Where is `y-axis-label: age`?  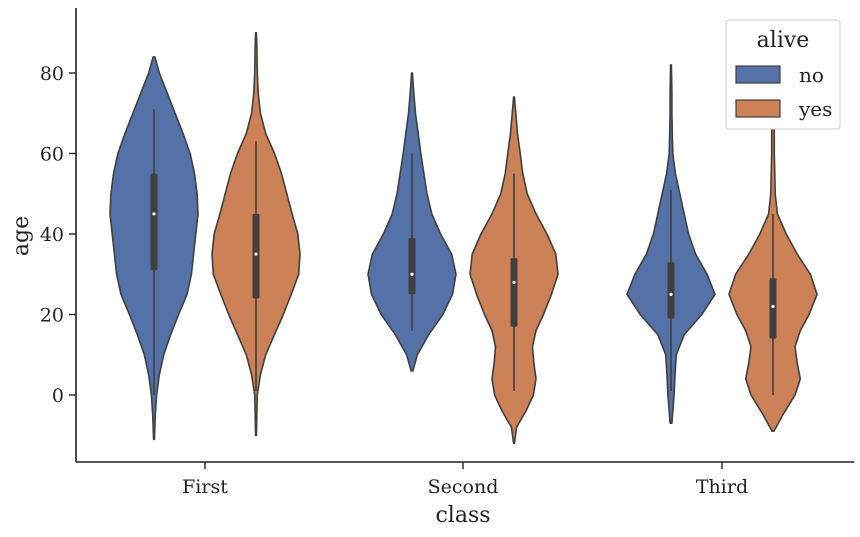
y-axis-label: age is located at coordinates (21, 236).